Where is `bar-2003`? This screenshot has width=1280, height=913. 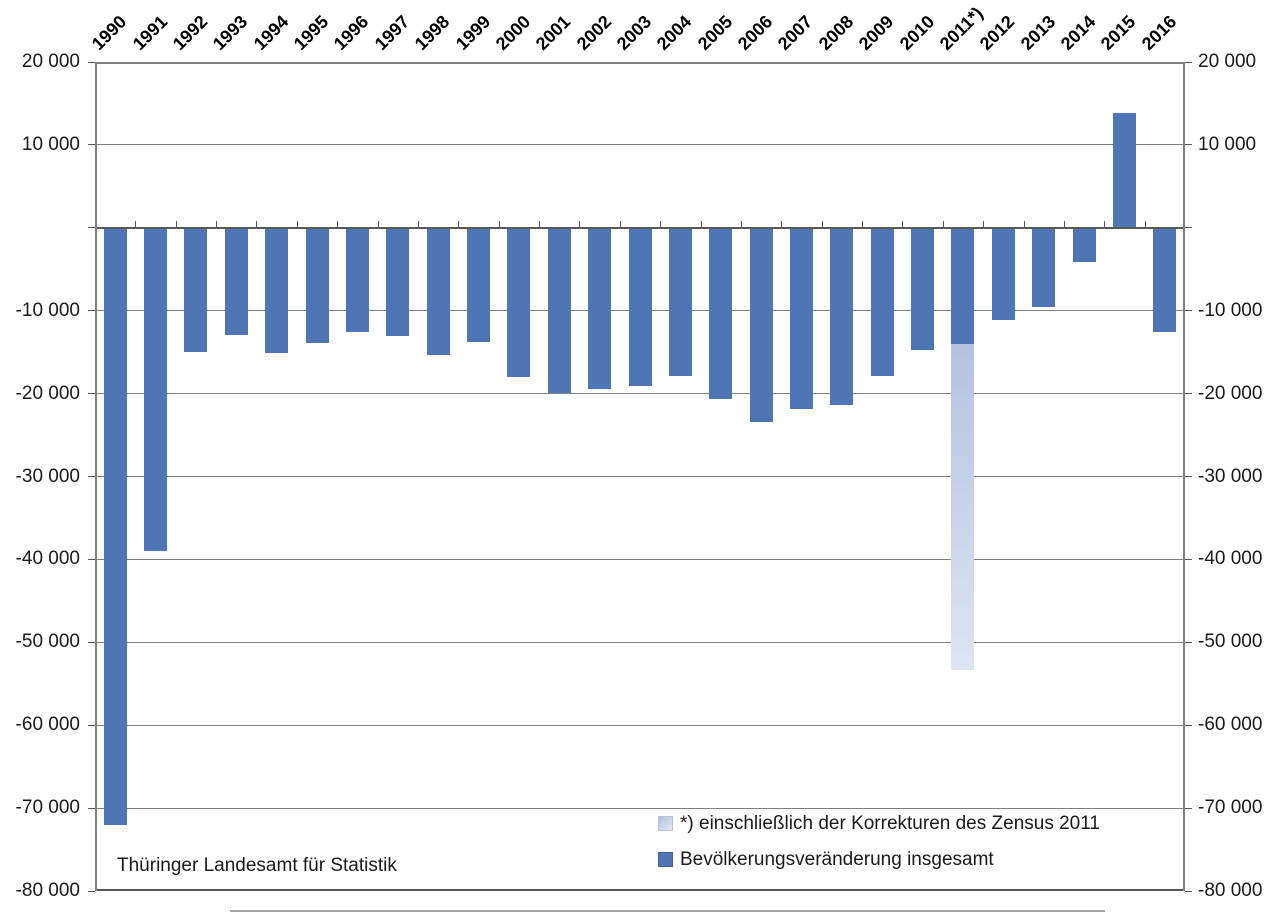
bar-2003 is located at coordinates (640, 307).